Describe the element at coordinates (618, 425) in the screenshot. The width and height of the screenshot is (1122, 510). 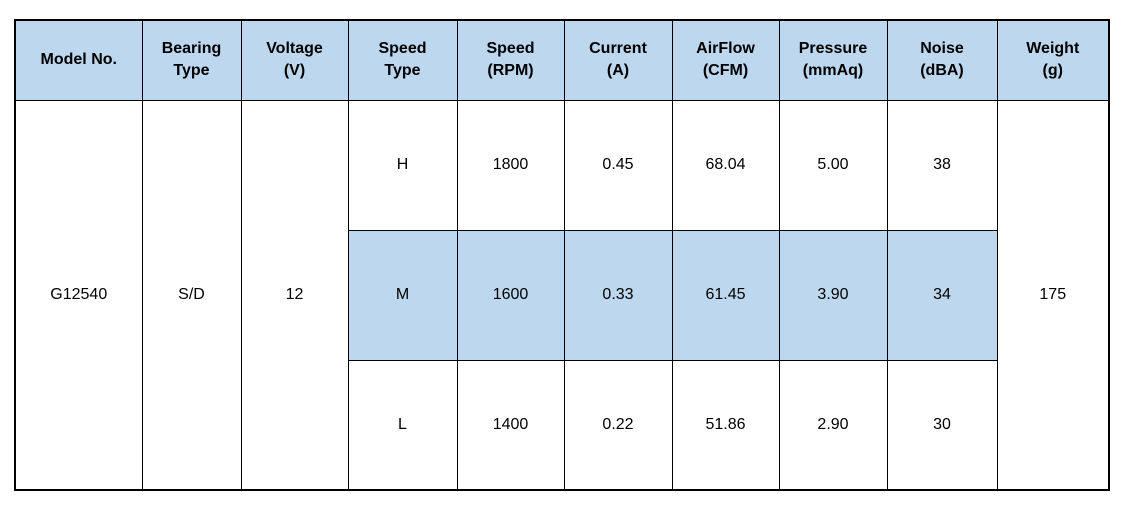
I see `cell-current-l: 0.22` at that location.